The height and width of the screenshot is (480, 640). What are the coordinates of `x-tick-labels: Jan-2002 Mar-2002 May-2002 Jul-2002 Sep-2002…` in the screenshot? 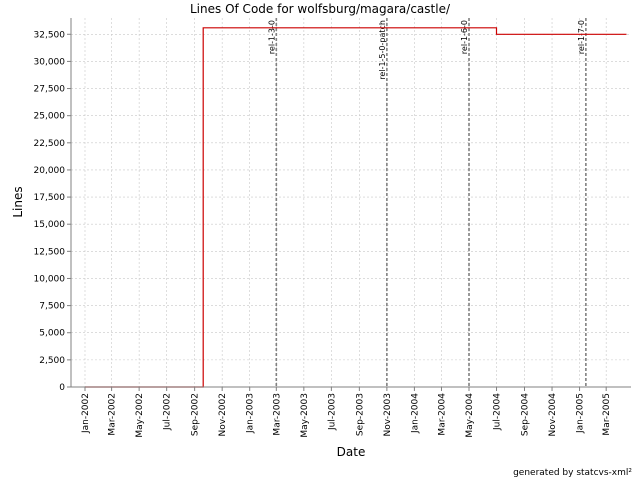 It's located at (346, 412).